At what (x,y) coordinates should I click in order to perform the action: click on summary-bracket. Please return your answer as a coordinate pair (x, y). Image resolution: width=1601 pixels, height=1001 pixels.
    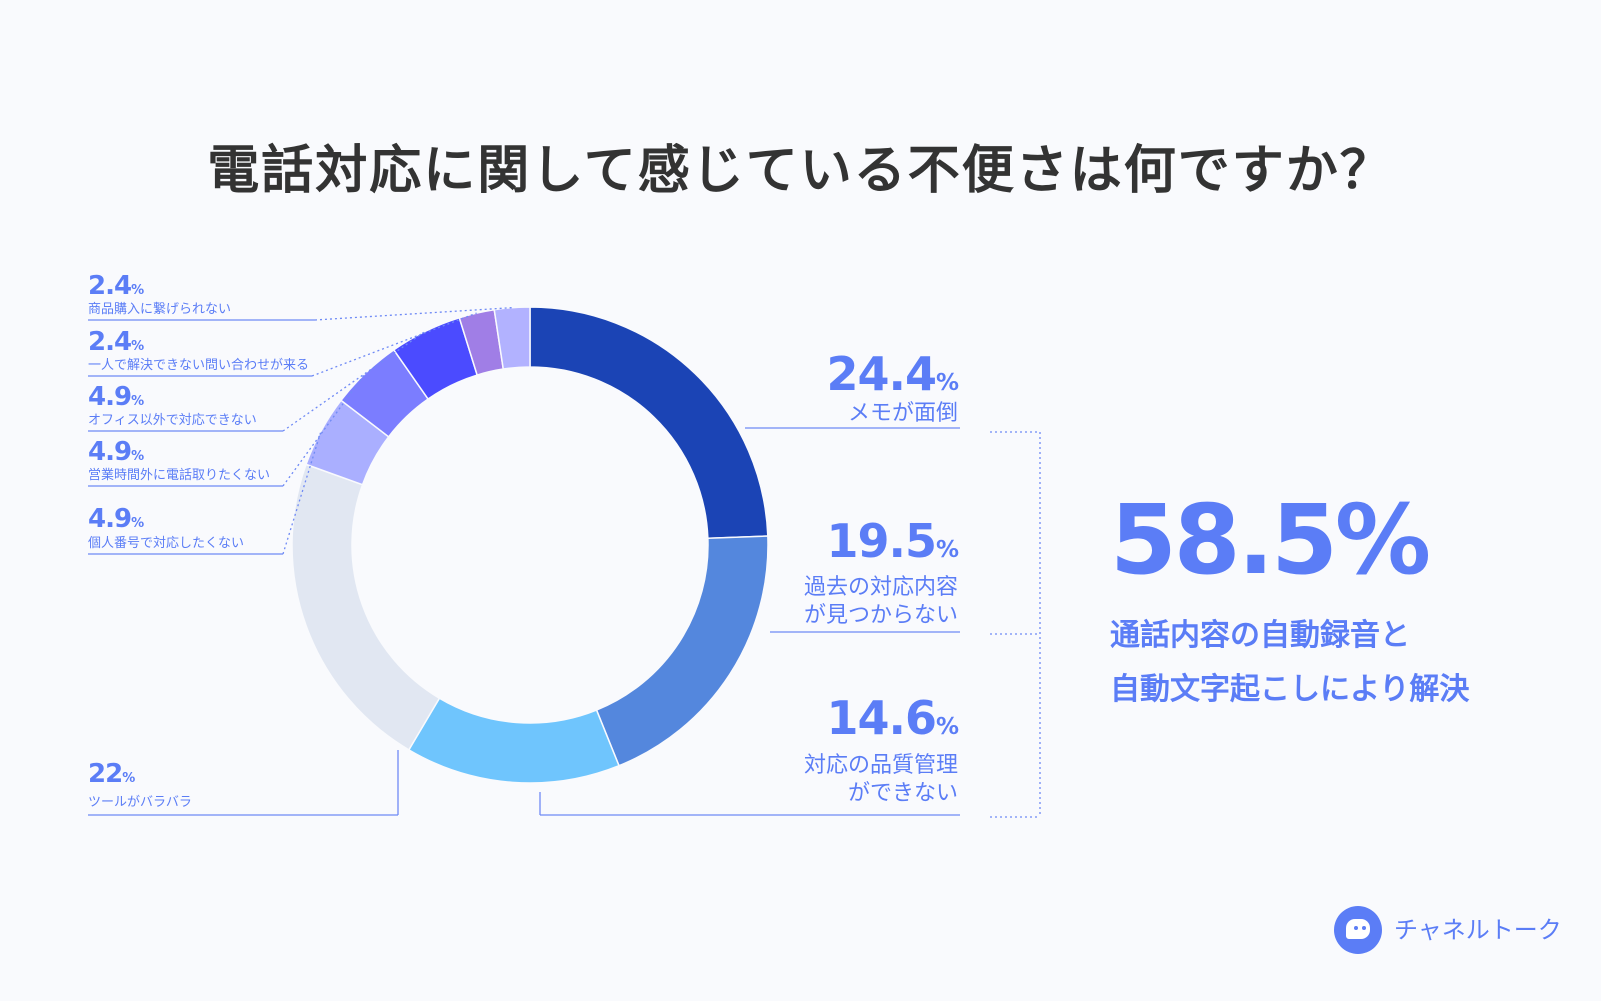
    Looking at the image, I should click on (1015, 624).